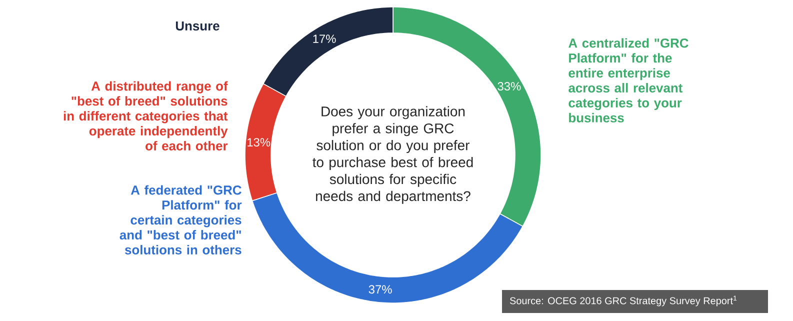  I want to click on slice-label: Unsure, so click(198, 26).